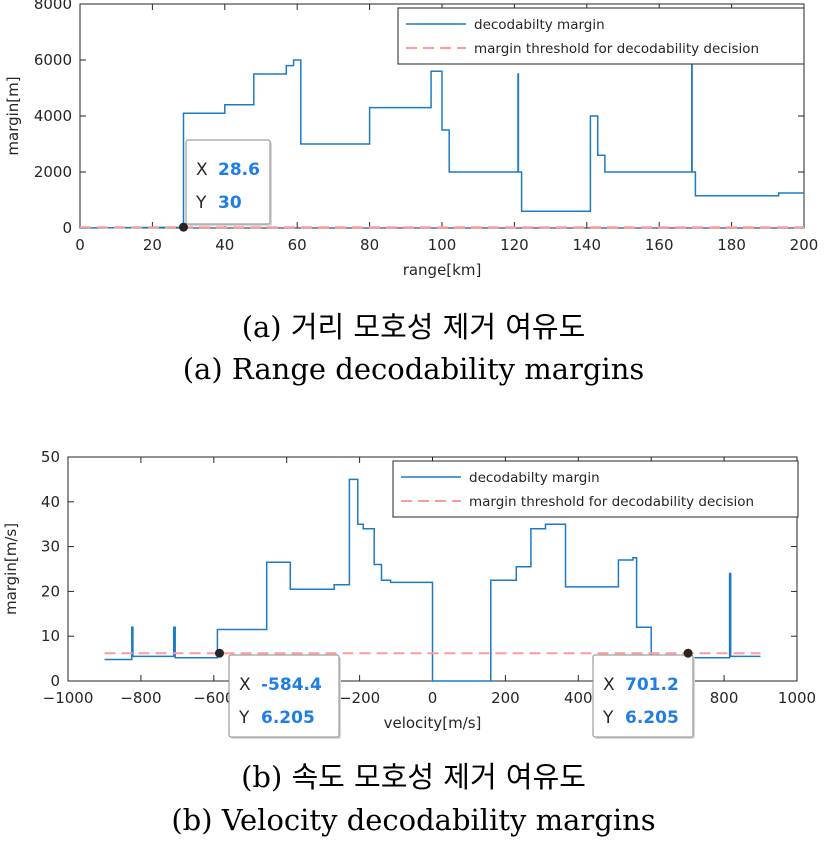 Image resolution: width=827 pixels, height=845 pixels. Describe the element at coordinates (50, 636) in the screenshot. I see `y-tick-label: 10` at that location.